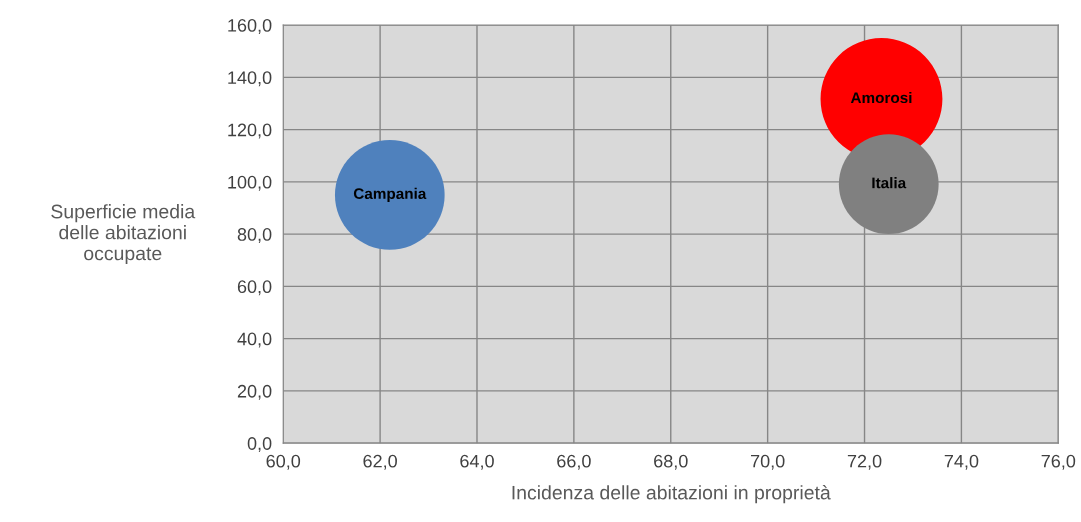  What do you see at coordinates (254, 392) in the screenshot?
I see `y-tick-label: 20,0` at bounding box center [254, 392].